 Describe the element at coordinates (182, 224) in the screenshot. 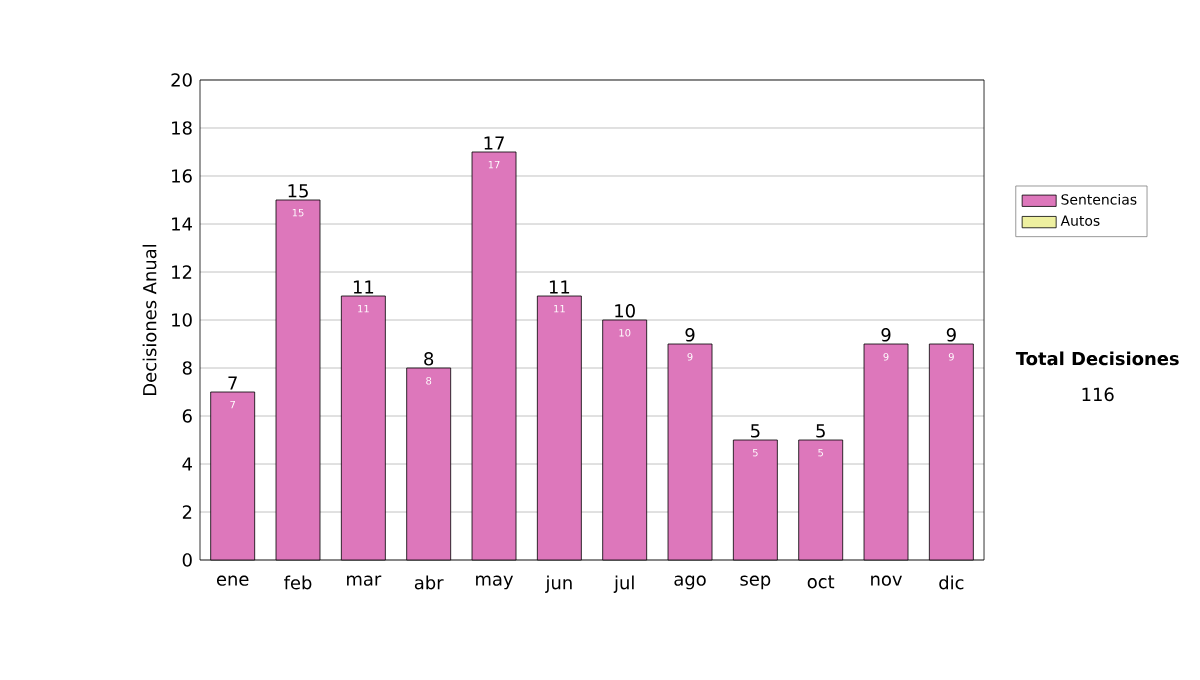

I see `y-tick-label: 14` at that location.